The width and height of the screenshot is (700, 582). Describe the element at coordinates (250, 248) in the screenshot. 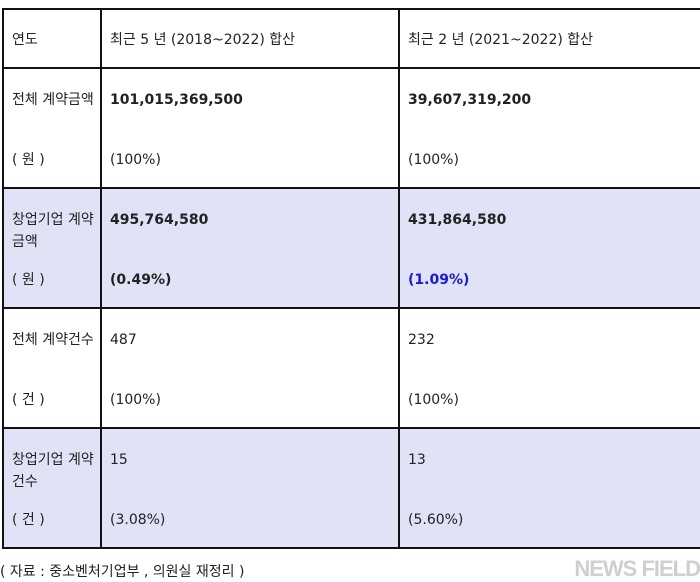

I see `value-cell-5yr: 495,764,580 (0.49%)` at that location.